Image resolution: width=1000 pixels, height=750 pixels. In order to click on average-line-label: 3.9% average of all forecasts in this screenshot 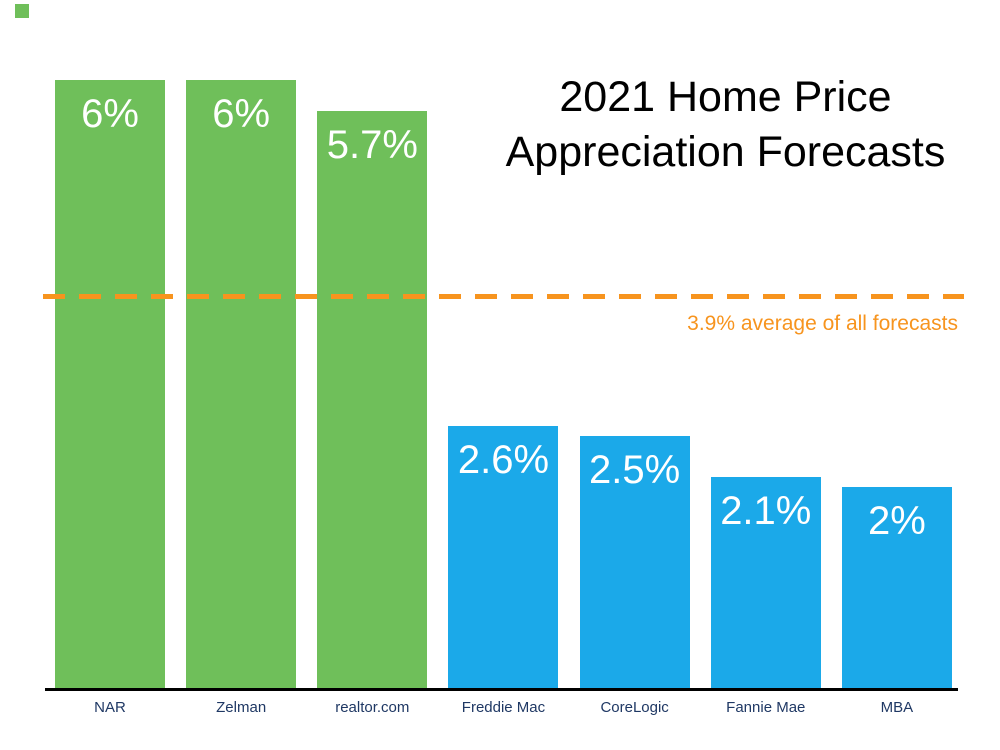, I will do `click(822, 323)`.